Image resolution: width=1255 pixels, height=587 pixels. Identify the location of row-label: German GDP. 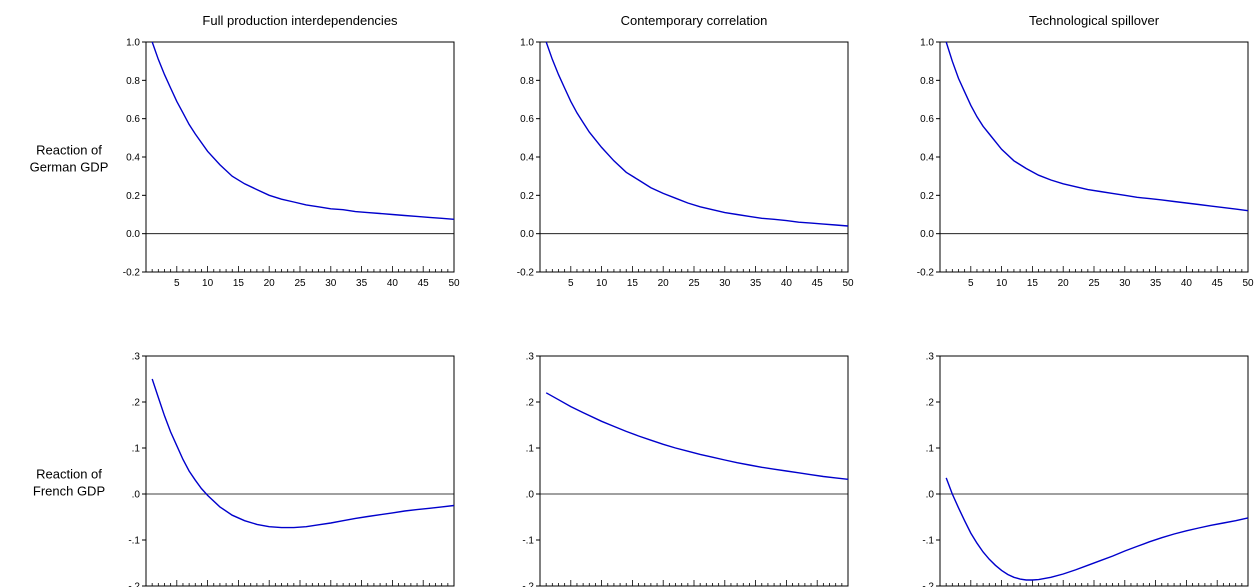
(69, 167).